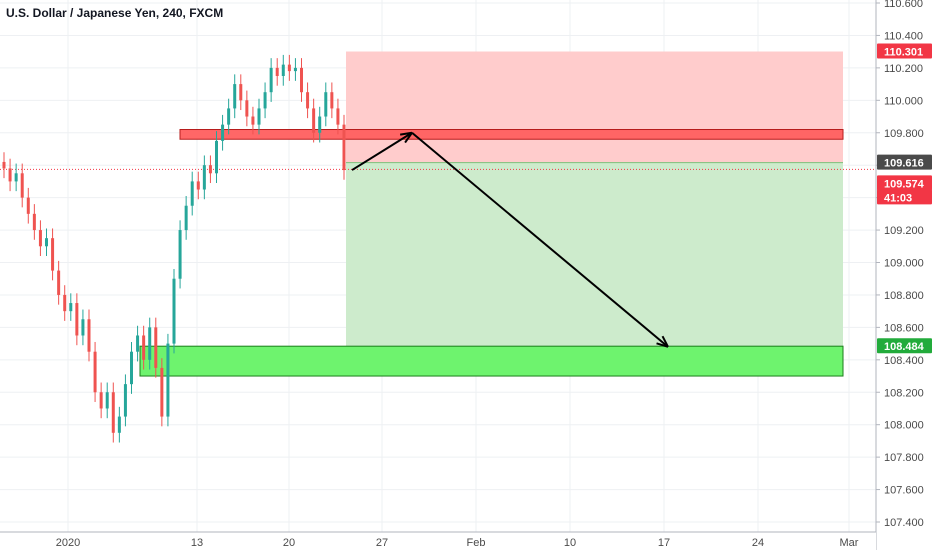  I want to click on support-zone, so click(491, 361).